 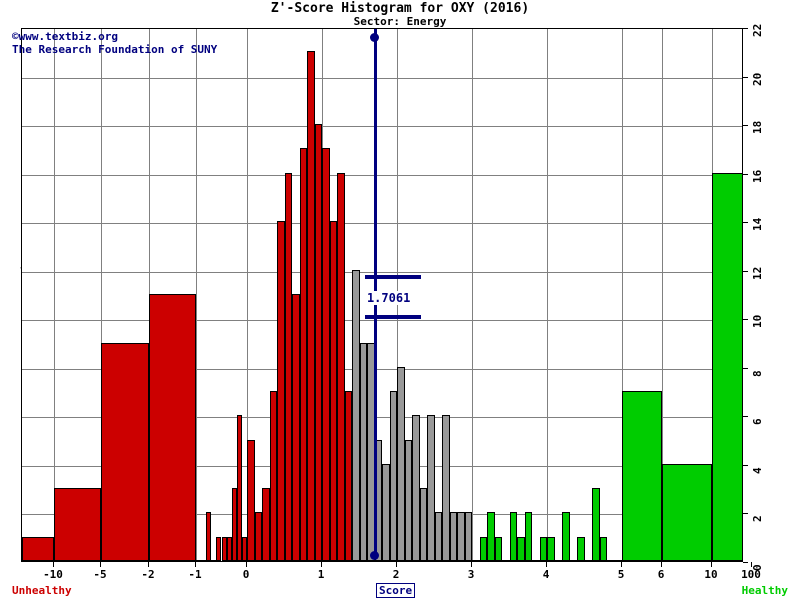 What do you see at coordinates (65, 36) in the screenshot?
I see `watermark-line-1: ©www.textbiz.org` at bounding box center [65, 36].